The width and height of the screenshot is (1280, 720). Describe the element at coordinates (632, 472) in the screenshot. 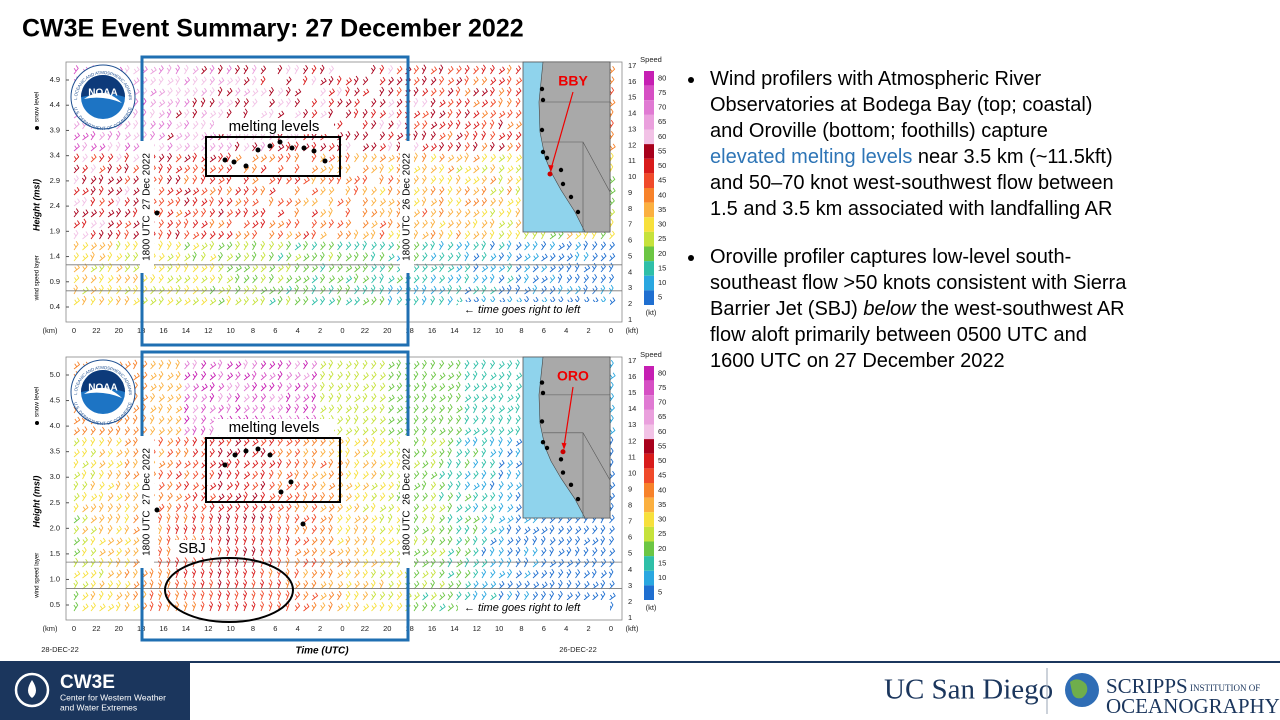

I see `kft-tick-label: 10` at that location.